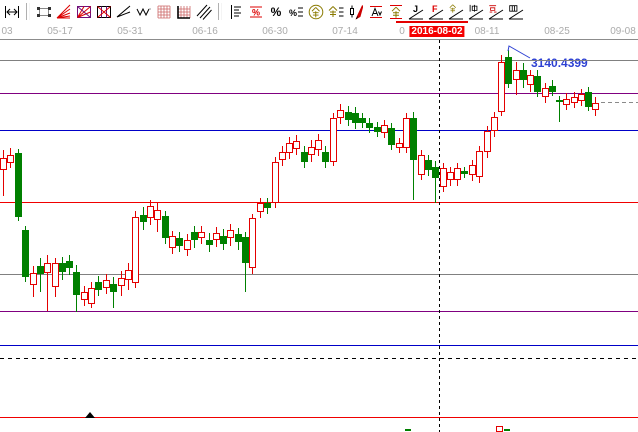 The height and width of the screenshot is (432, 638). Describe the element at coordinates (316, 11) in the screenshot. I see `gold-circle-icon` at that location.